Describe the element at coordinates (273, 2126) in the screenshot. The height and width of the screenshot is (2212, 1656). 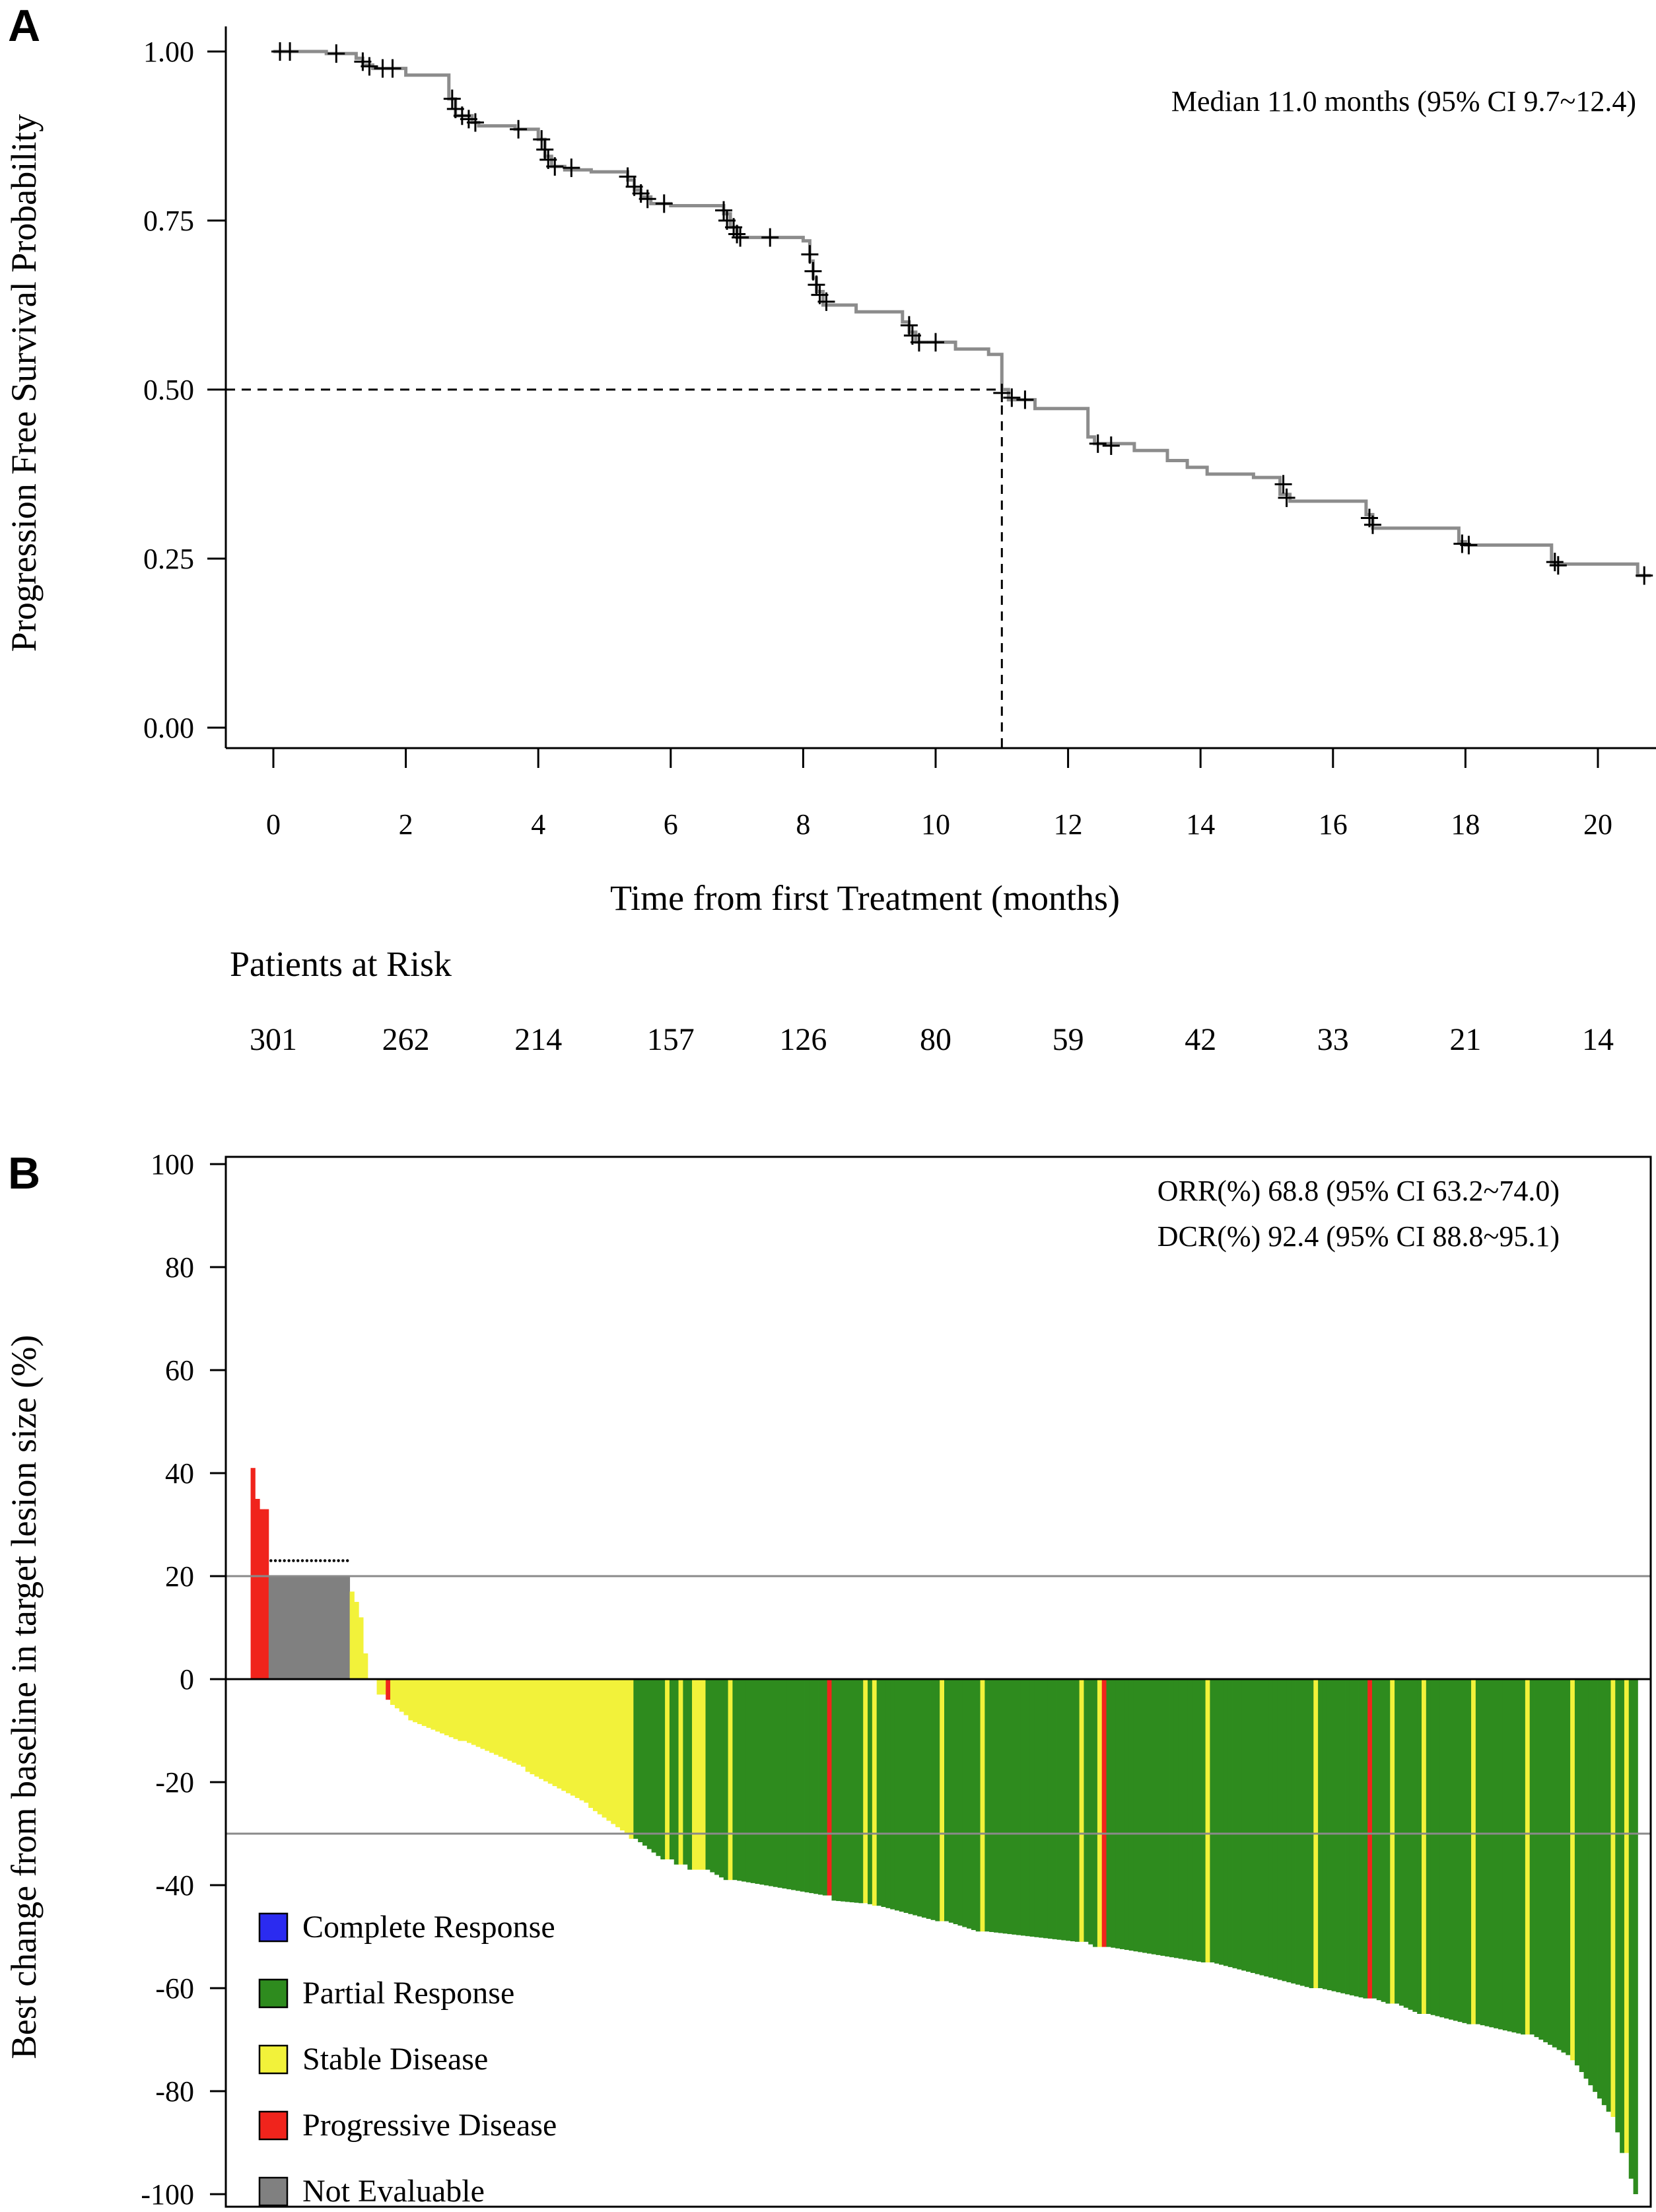
I see `legend-swatch` at that location.